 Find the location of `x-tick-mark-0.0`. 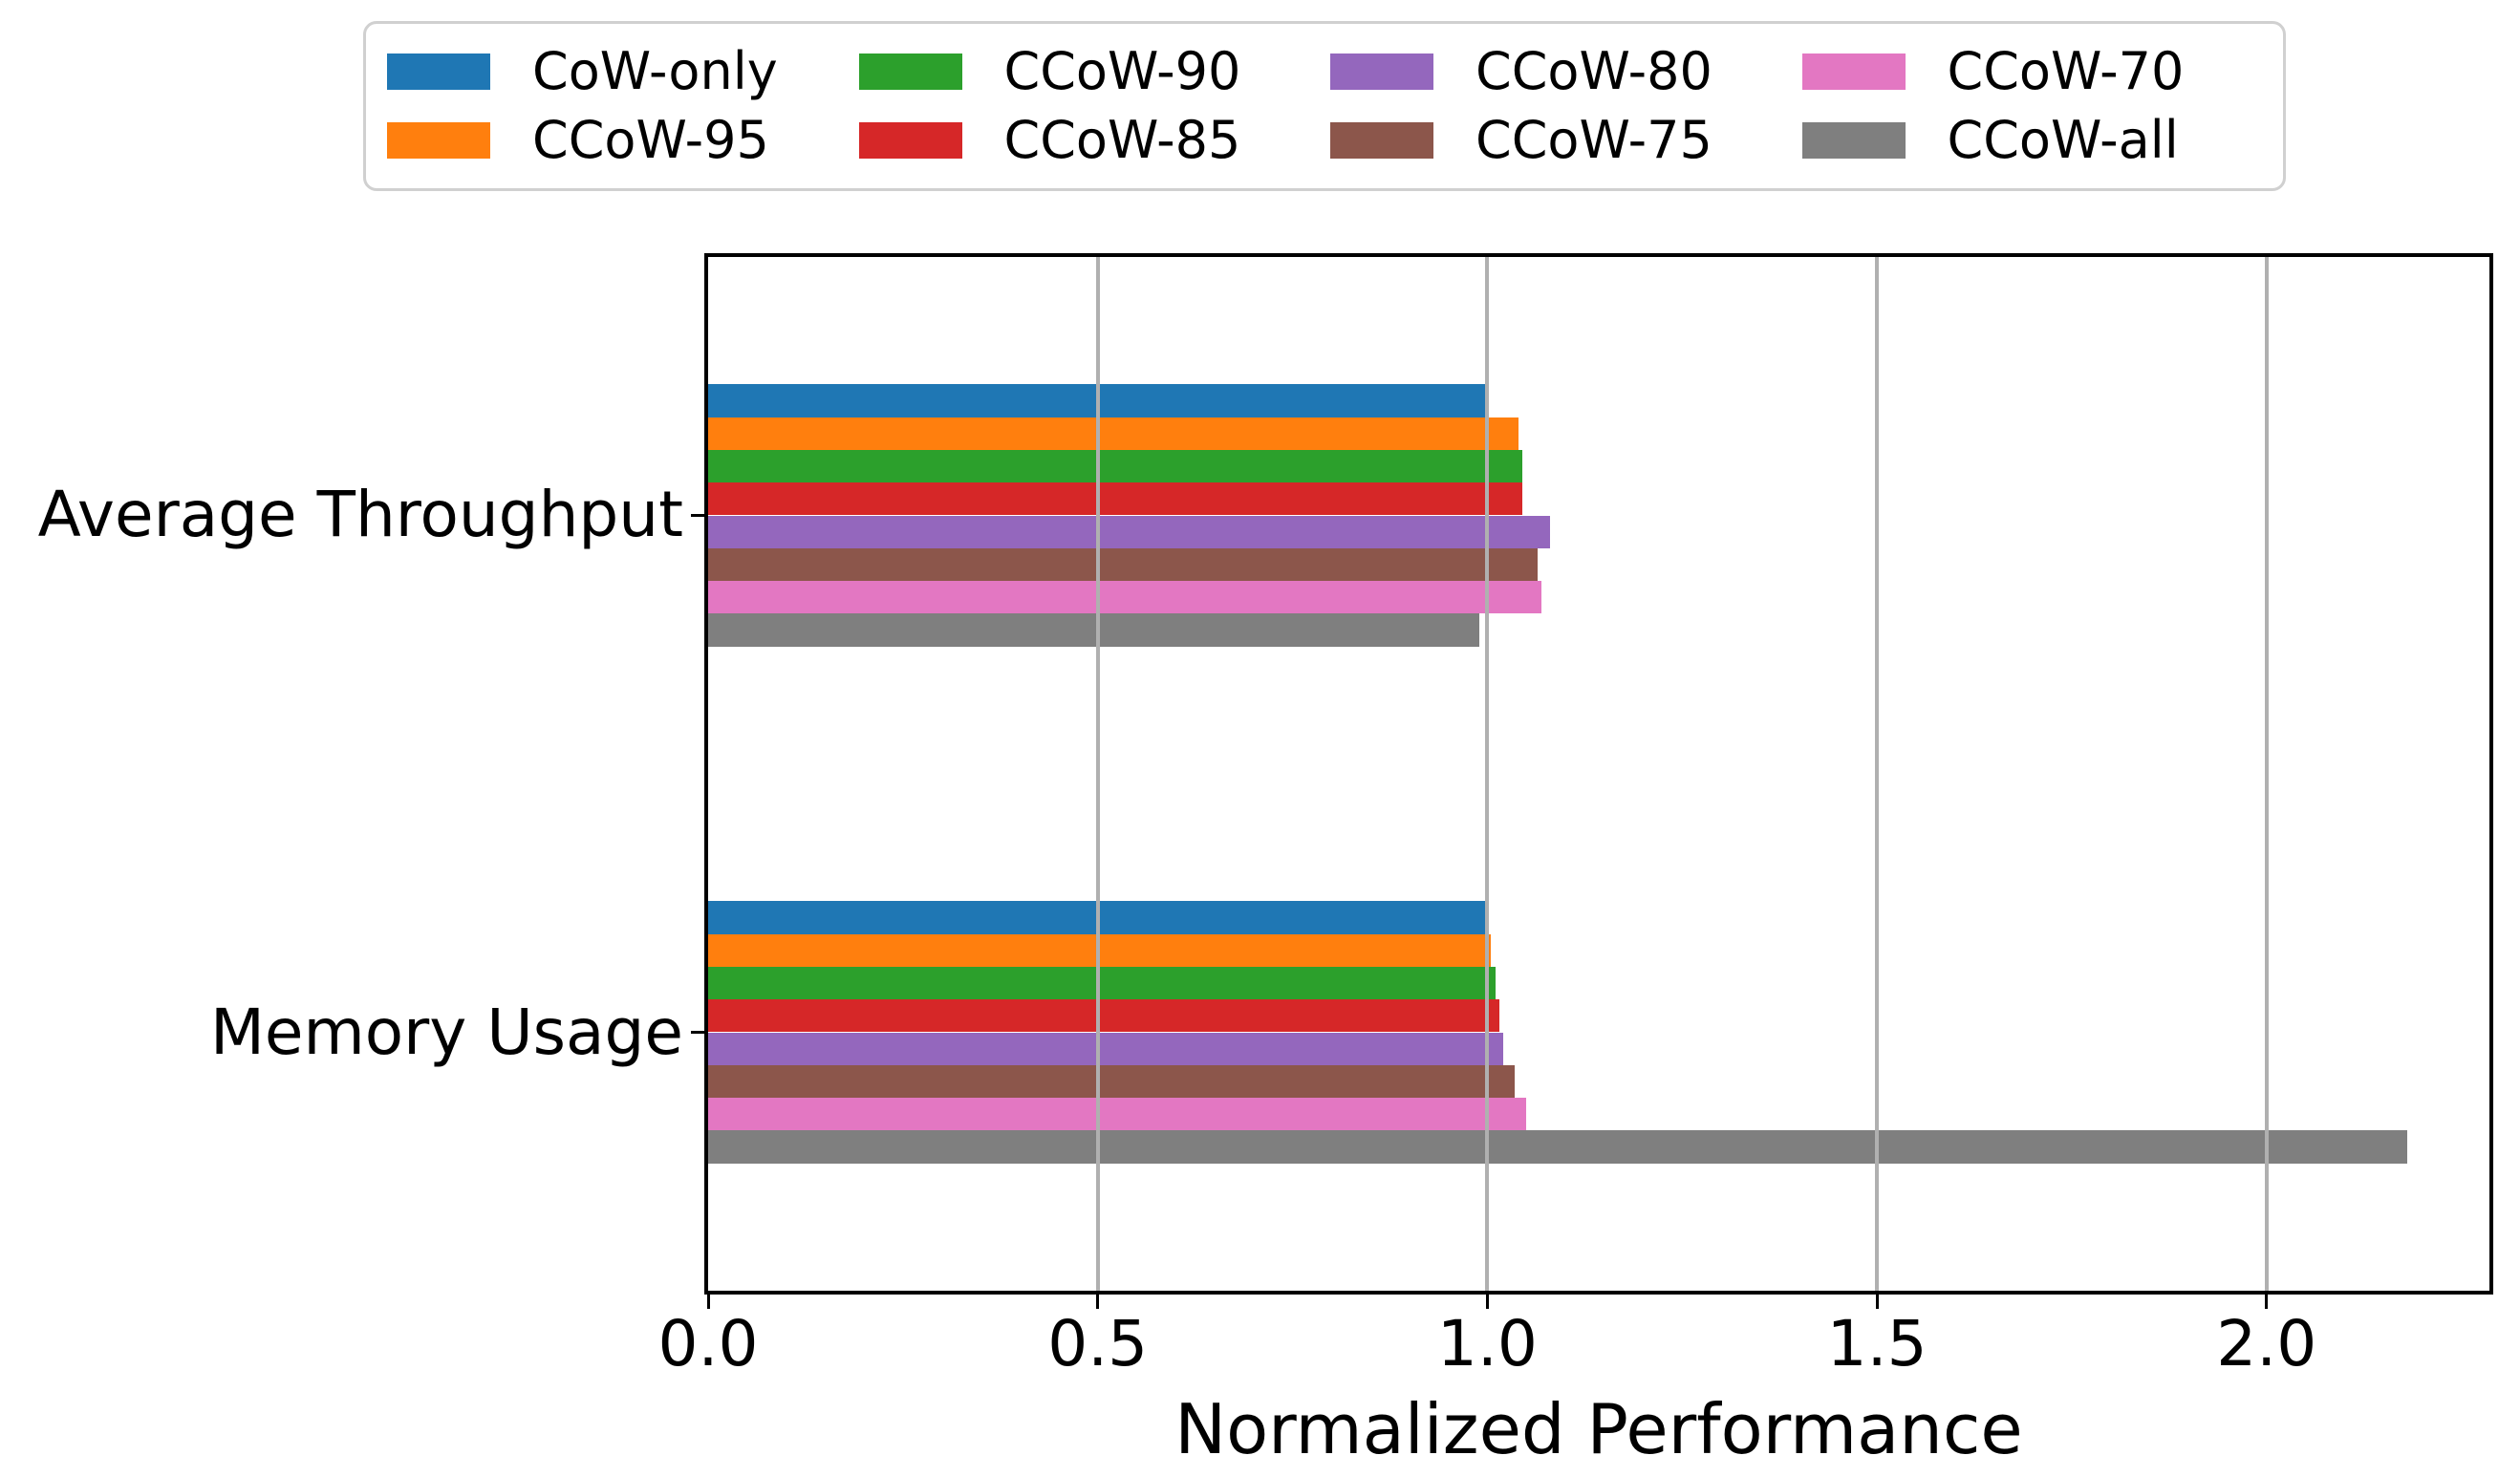

x-tick-mark-0.0 is located at coordinates (708, 1302).